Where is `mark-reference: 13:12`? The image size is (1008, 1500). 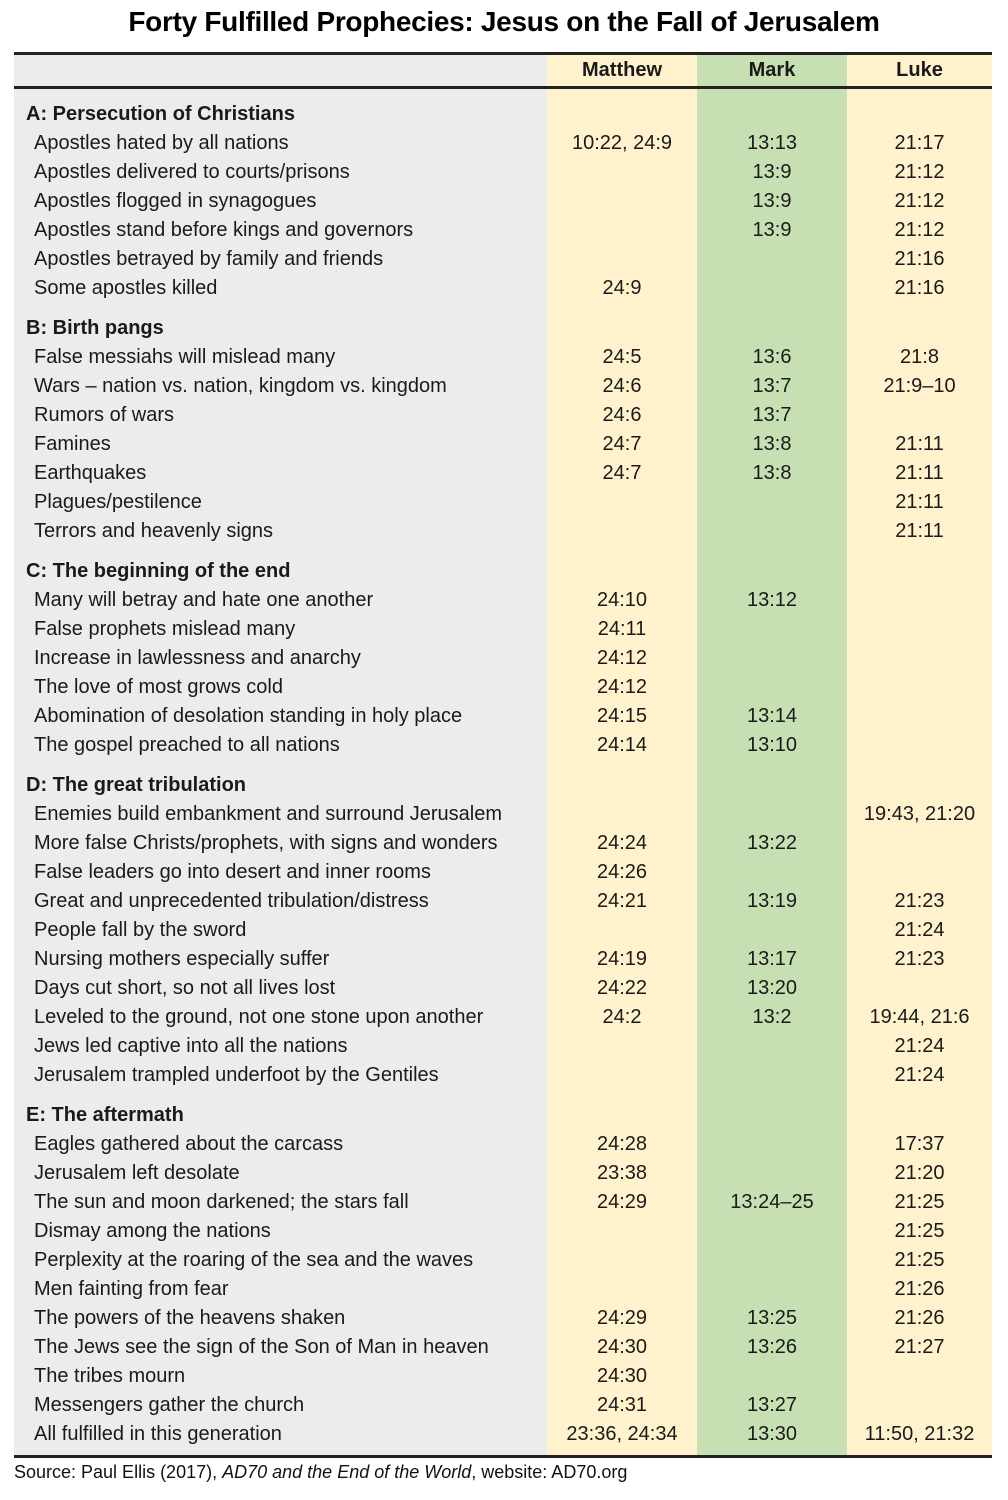 mark-reference: 13:12 is located at coordinates (772, 600).